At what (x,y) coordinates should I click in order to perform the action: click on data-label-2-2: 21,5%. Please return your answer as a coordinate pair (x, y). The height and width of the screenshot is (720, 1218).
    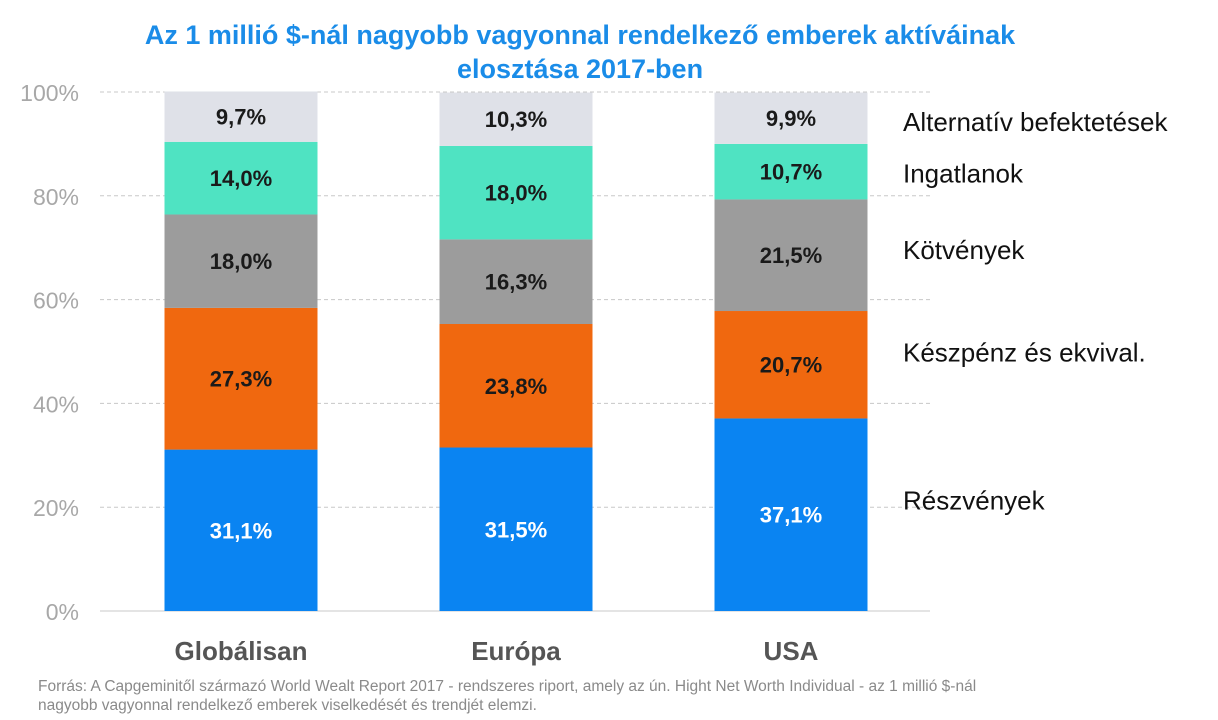
    Looking at the image, I should click on (791, 255).